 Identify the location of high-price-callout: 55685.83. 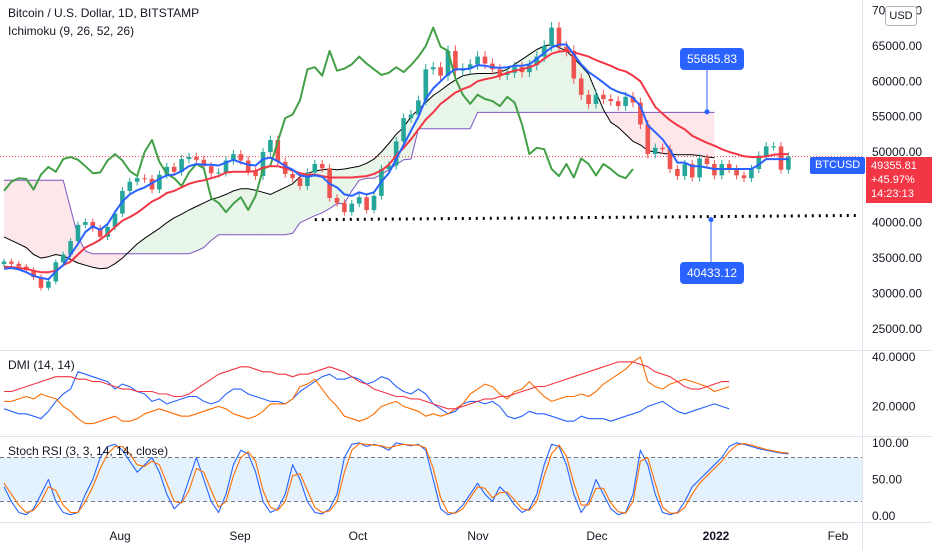
(712, 59).